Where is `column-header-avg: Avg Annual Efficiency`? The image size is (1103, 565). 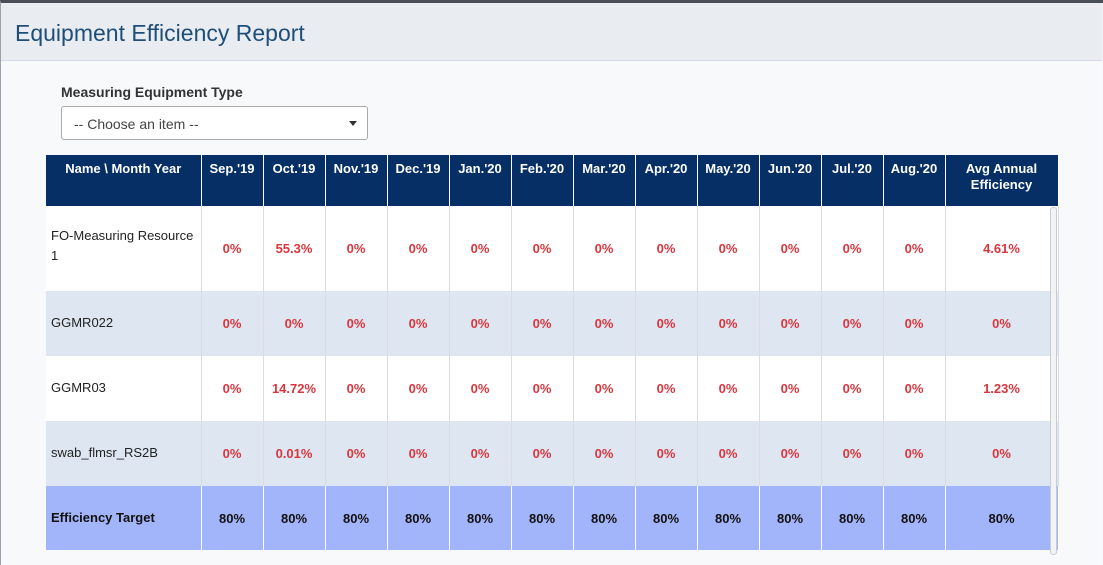
column-header-avg: Avg Annual Efficiency is located at coordinates (1002, 180).